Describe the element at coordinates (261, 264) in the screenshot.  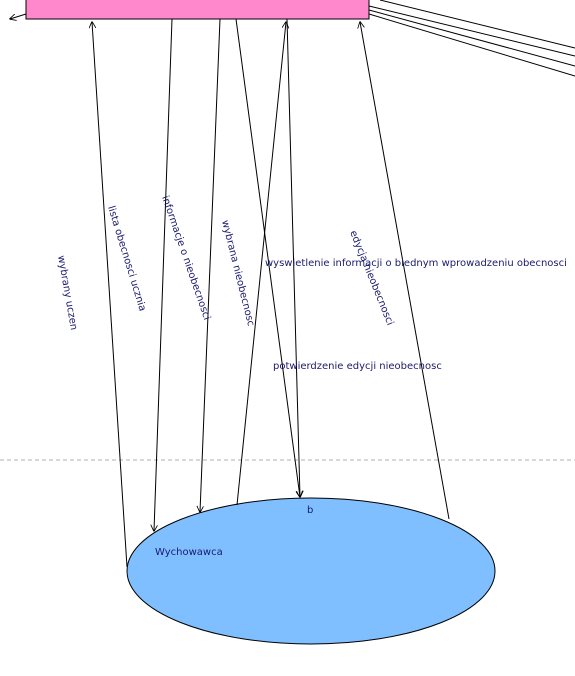
I see `flow-wybrana-nieobecnosc` at that location.